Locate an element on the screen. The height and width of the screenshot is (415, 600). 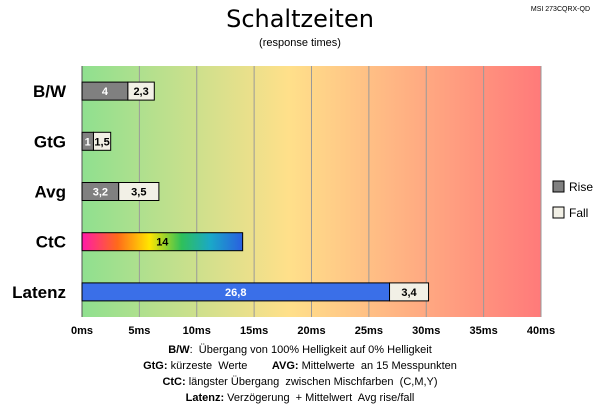
category-labels: B/W GtG Avg CtC Latenz is located at coordinates (39, 192).